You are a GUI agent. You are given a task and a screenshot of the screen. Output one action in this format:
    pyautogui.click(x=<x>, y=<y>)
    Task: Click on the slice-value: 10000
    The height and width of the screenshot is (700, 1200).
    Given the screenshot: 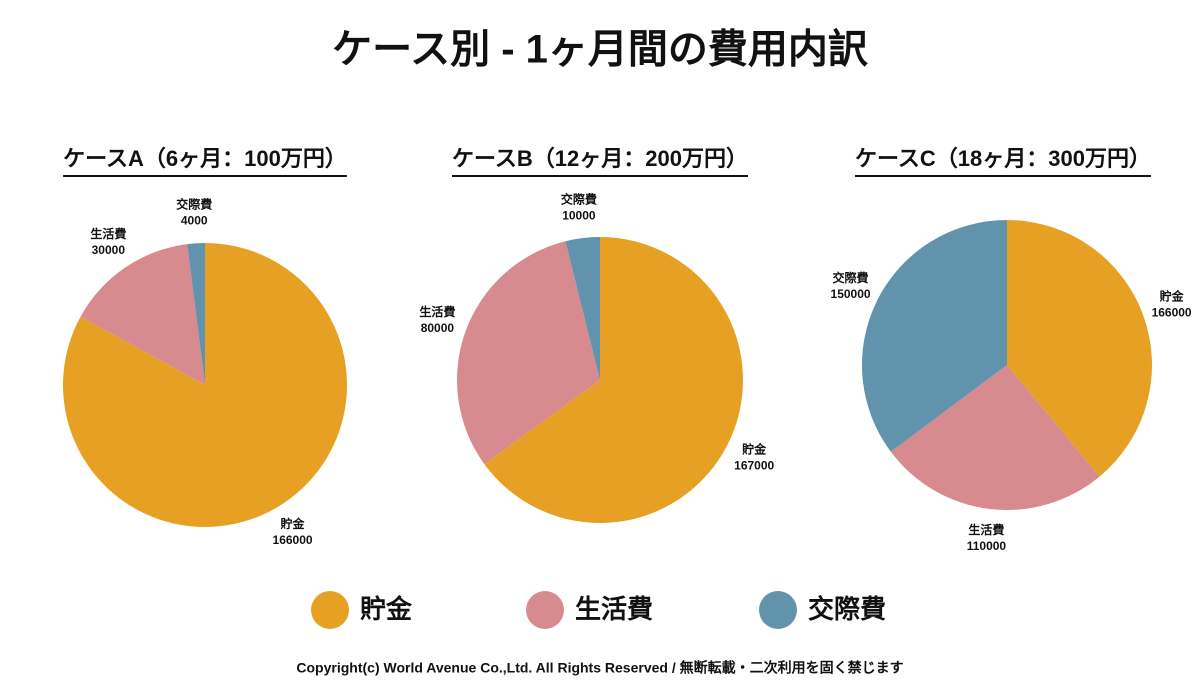 What is the action you would take?
    pyautogui.click(x=579, y=215)
    